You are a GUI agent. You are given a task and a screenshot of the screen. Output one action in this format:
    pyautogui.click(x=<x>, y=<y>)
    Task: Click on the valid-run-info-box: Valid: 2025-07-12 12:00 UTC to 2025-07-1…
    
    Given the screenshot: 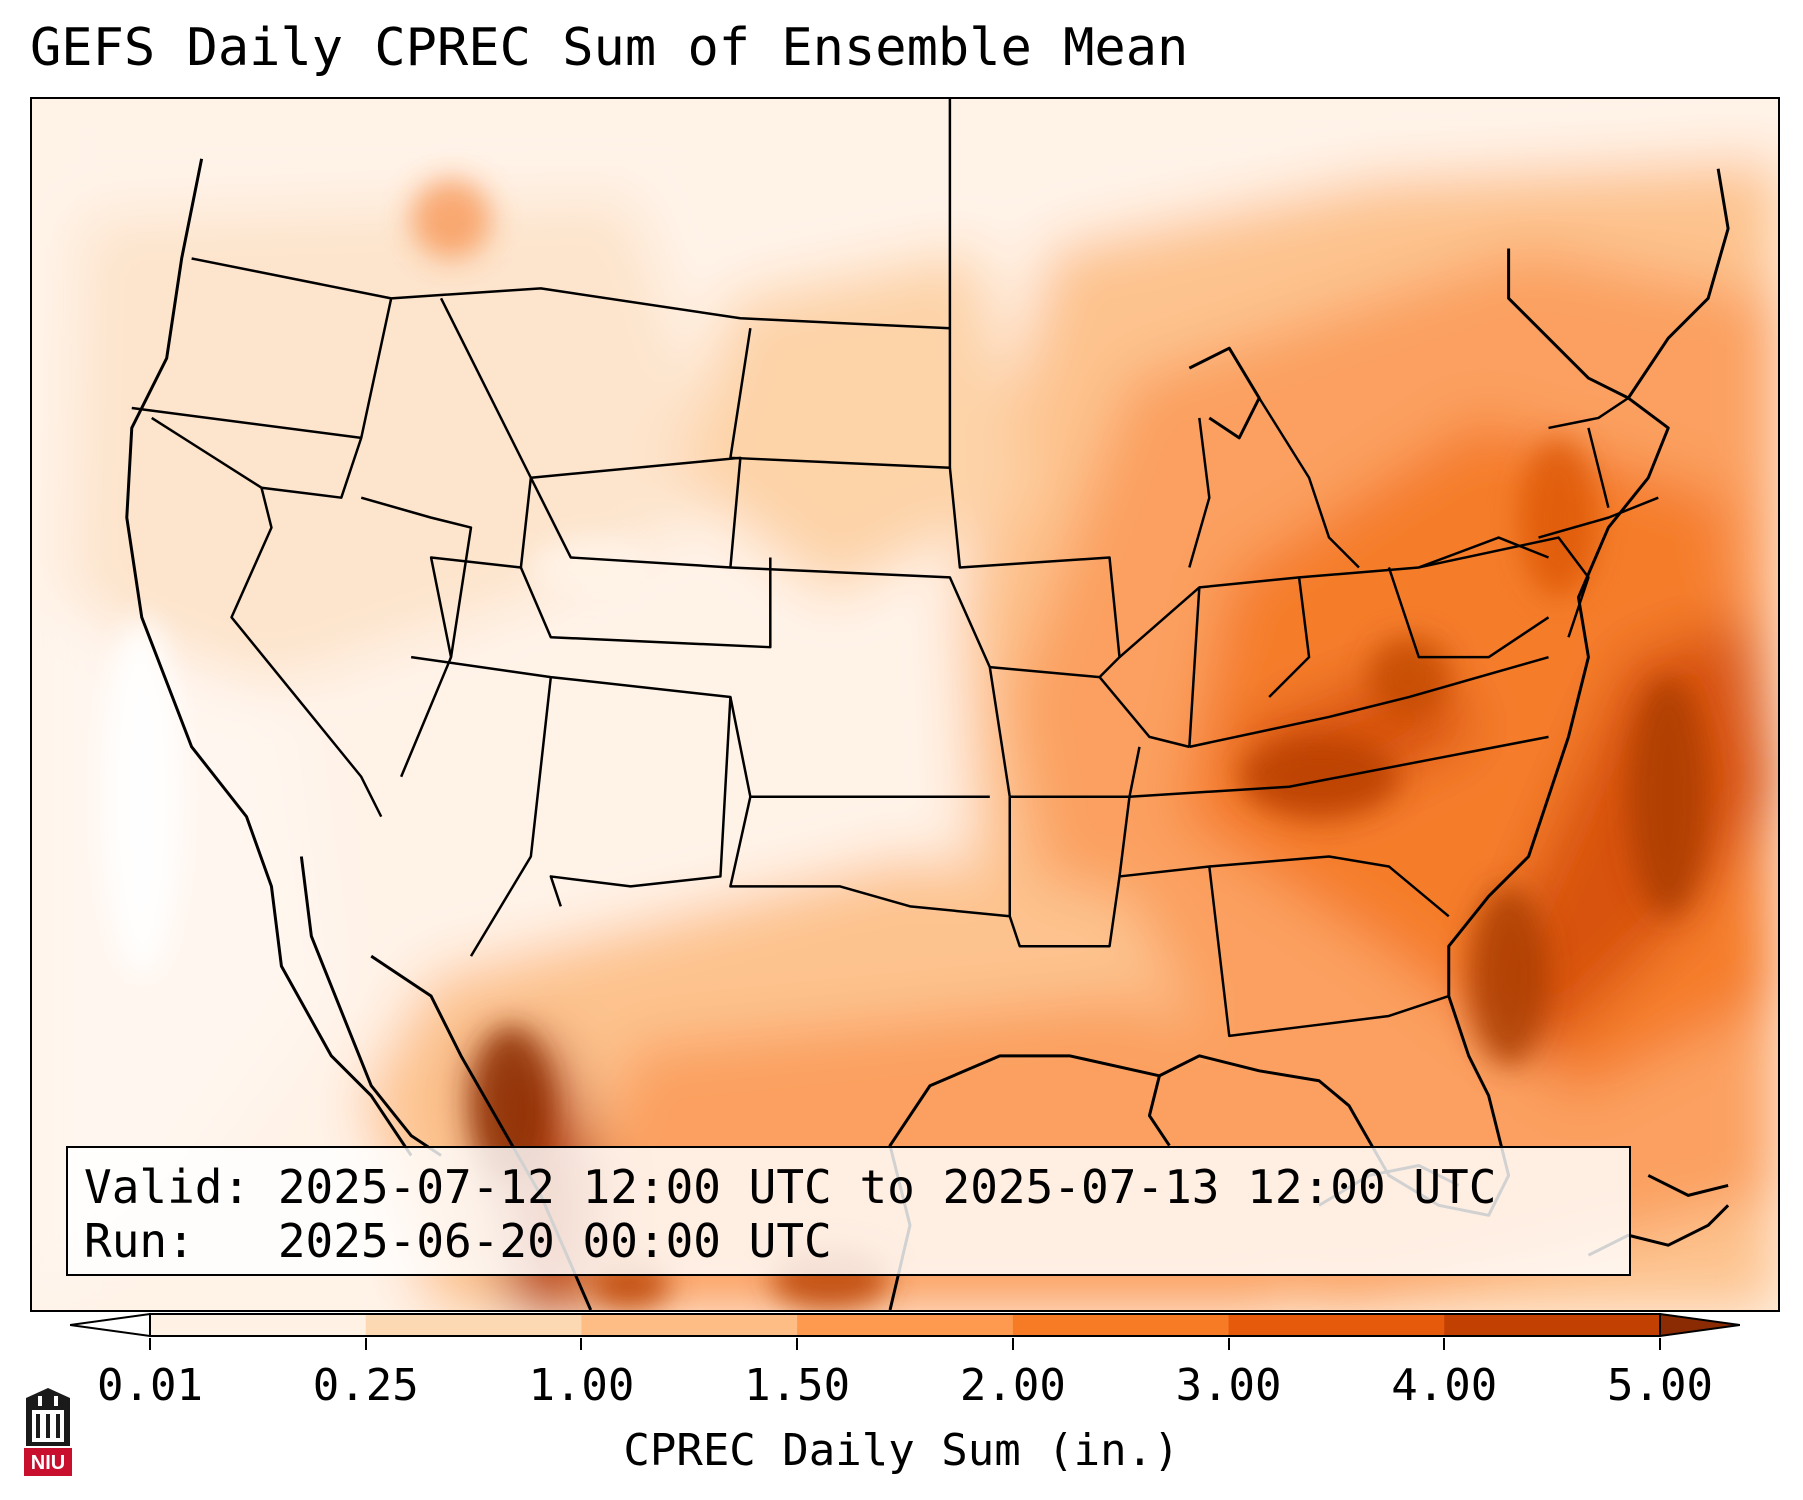 What is the action you would take?
    pyautogui.click(x=848, y=1211)
    